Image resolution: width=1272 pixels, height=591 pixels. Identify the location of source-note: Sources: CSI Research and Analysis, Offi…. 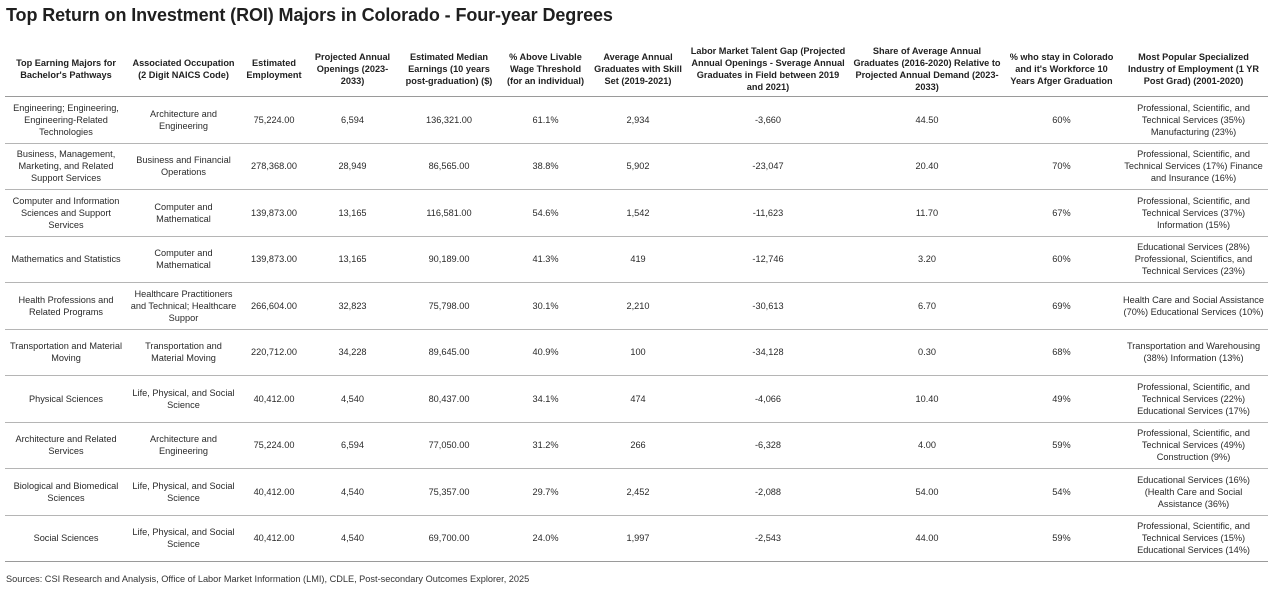
(268, 579).